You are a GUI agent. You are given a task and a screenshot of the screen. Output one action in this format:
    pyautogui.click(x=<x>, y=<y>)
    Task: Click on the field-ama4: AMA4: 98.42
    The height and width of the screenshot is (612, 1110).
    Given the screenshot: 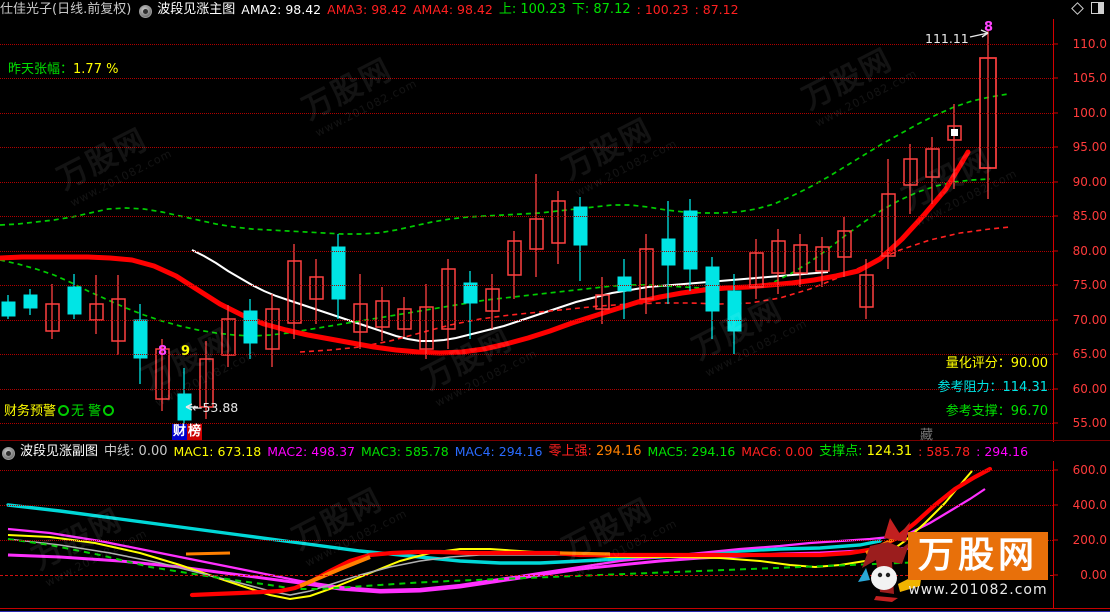 What is the action you would take?
    pyautogui.click(x=453, y=9)
    